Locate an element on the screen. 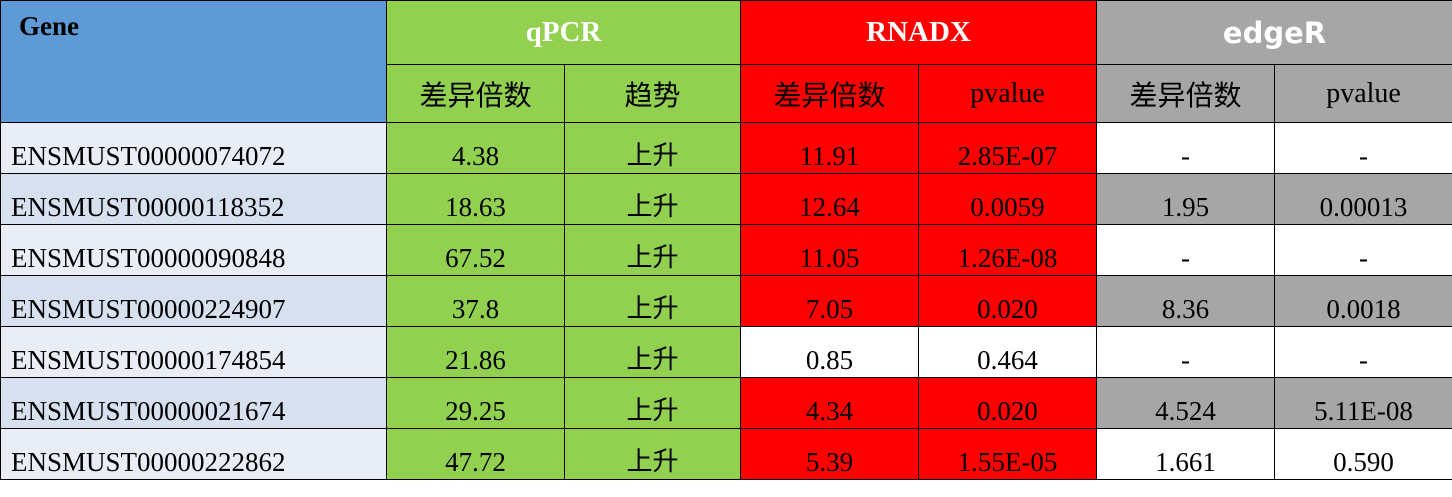  edger-pvalue-cell: 5.11E-08 is located at coordinates (1363, 403).